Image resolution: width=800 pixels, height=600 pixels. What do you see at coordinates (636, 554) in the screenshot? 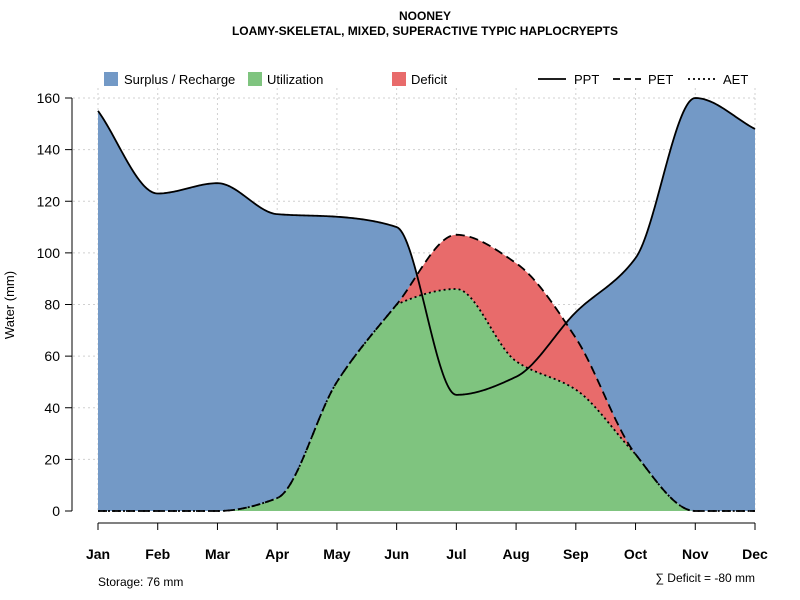
I see `x-tick-label: Oct` at bounding box center [636, 554].